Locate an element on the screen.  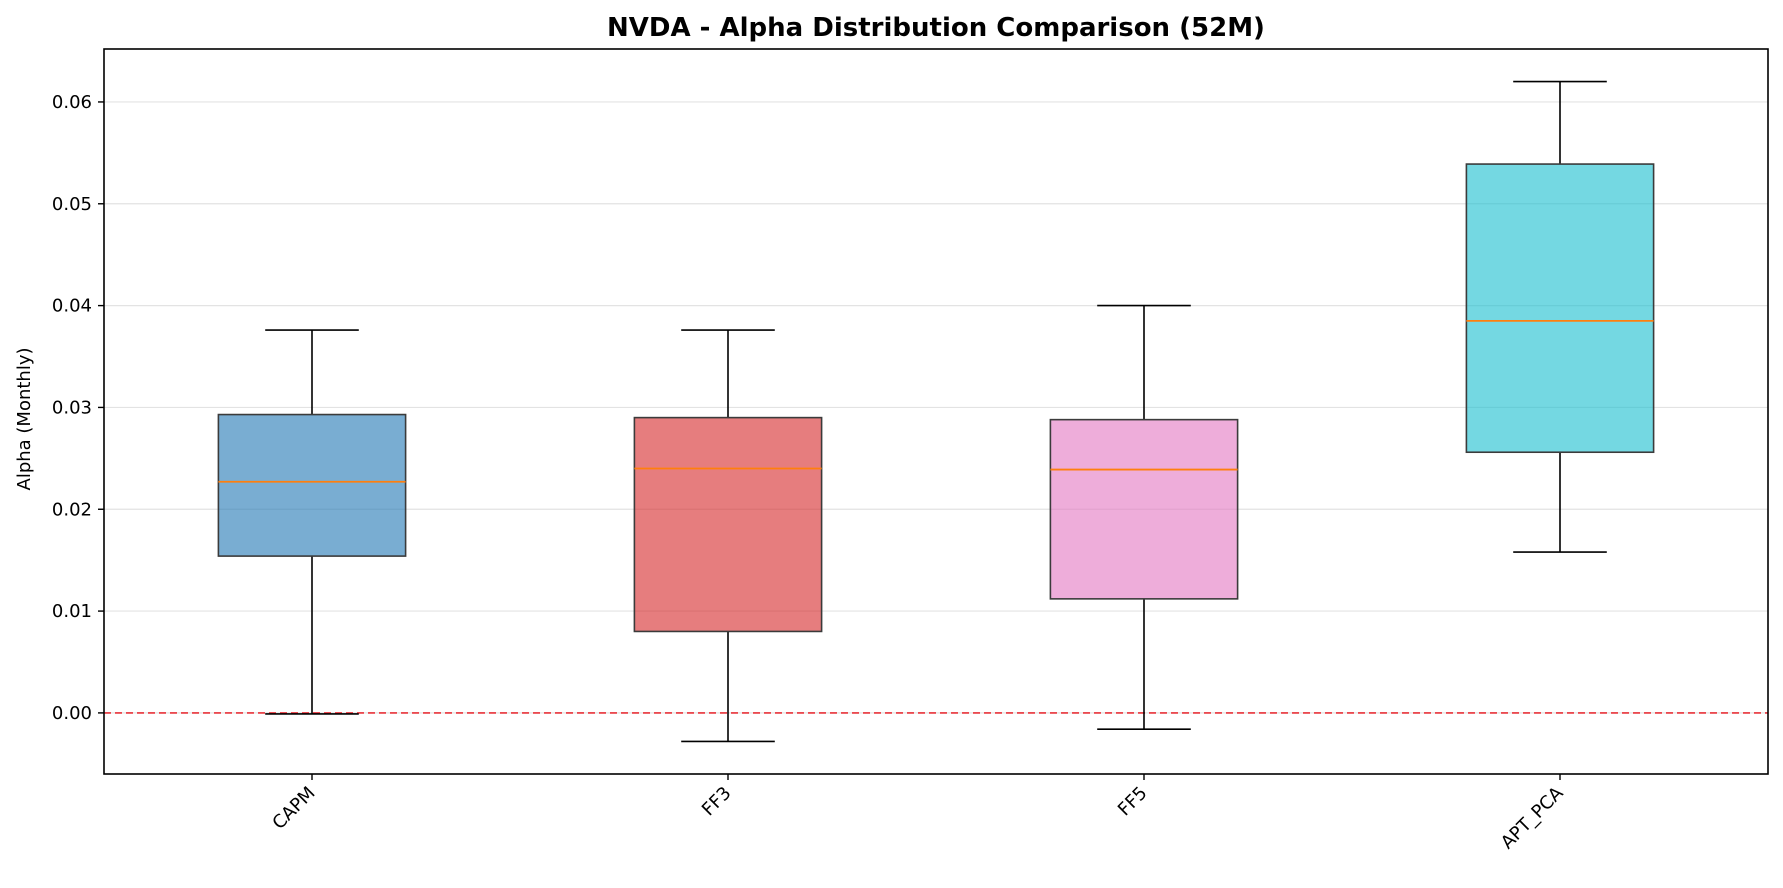
y-tick-label: 0.00 is located at coordinates (72, 713).